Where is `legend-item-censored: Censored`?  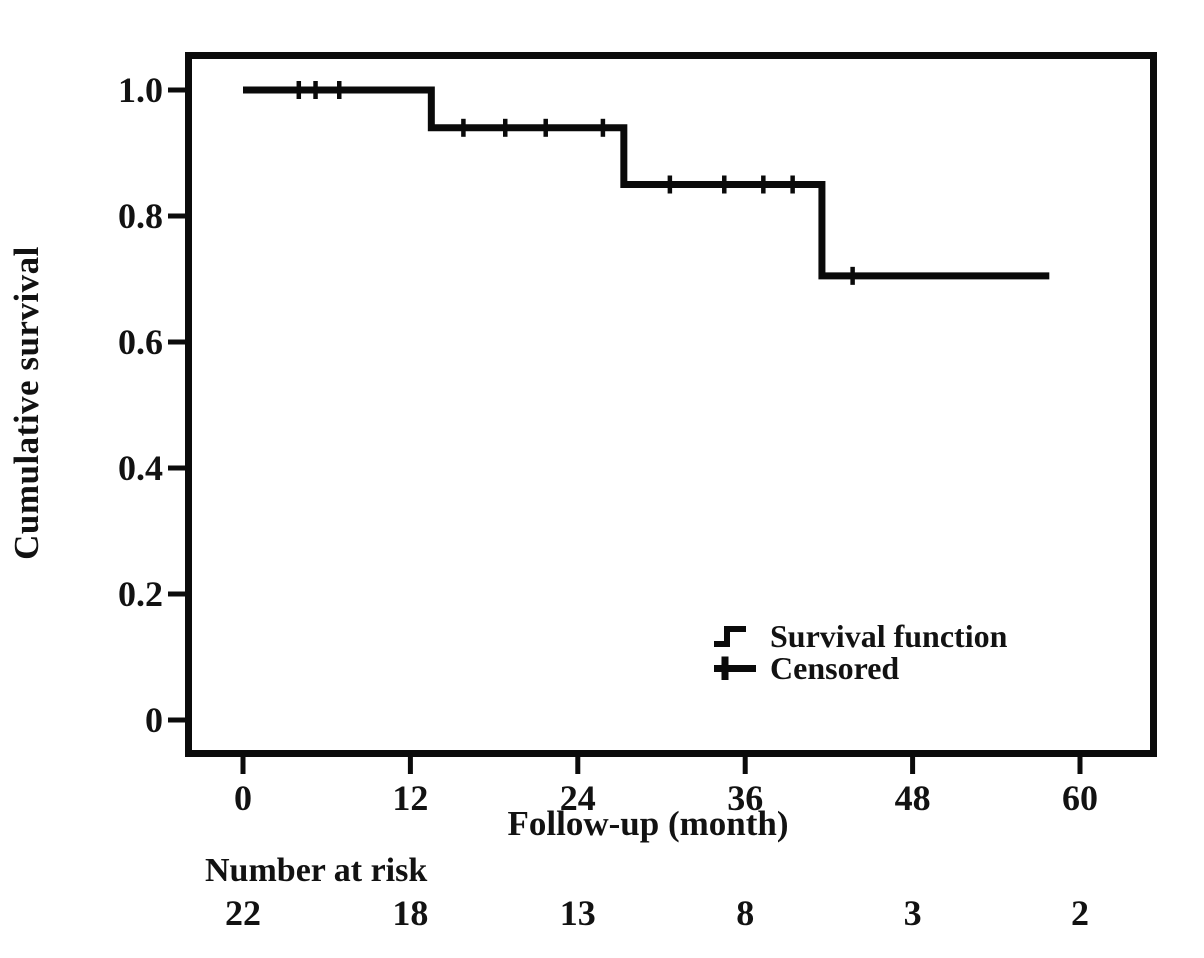
legend-item-censored: Censored is located at coordinates (859, 668).